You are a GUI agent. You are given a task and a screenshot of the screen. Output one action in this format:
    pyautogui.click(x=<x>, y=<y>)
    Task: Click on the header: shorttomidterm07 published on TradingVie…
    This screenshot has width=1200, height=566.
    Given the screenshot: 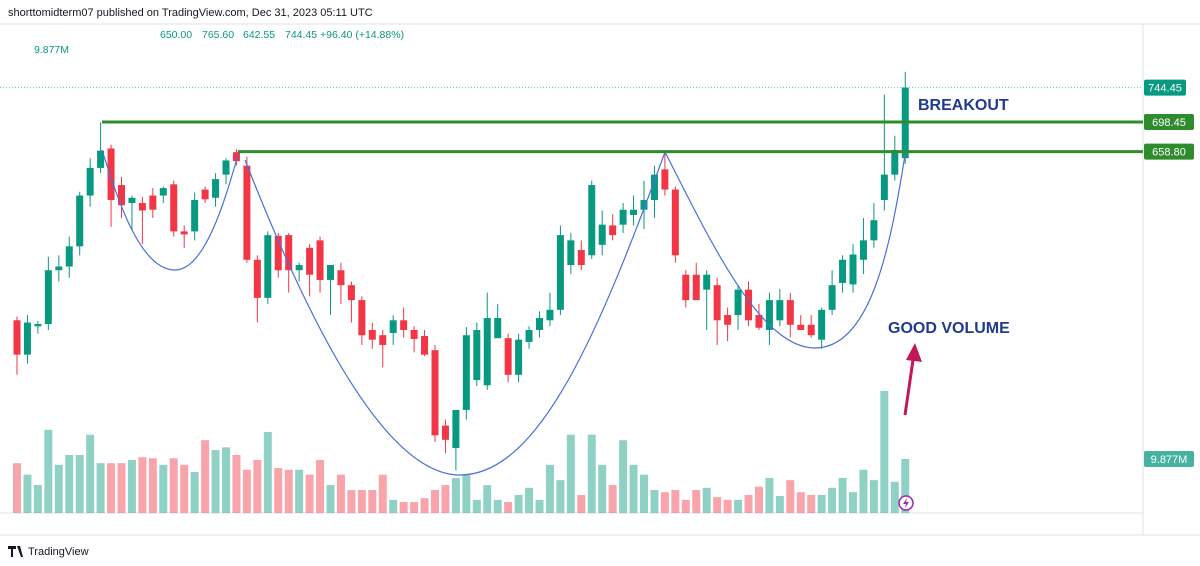 What is the action you would take?
    pyautogui.click(x=190, y=13)
    